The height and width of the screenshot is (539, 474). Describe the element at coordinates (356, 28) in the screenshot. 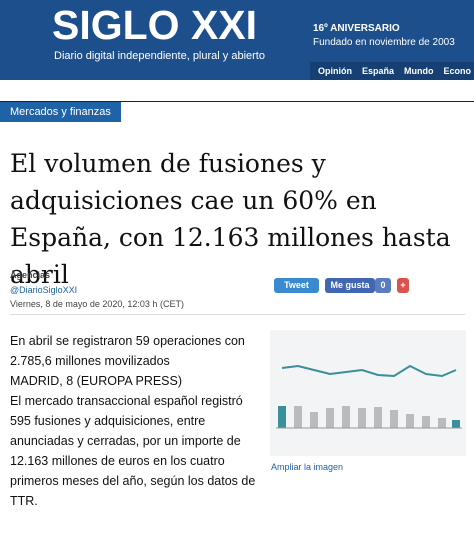

I see `anniversary: 16º ANIVERSARIO` at that location.